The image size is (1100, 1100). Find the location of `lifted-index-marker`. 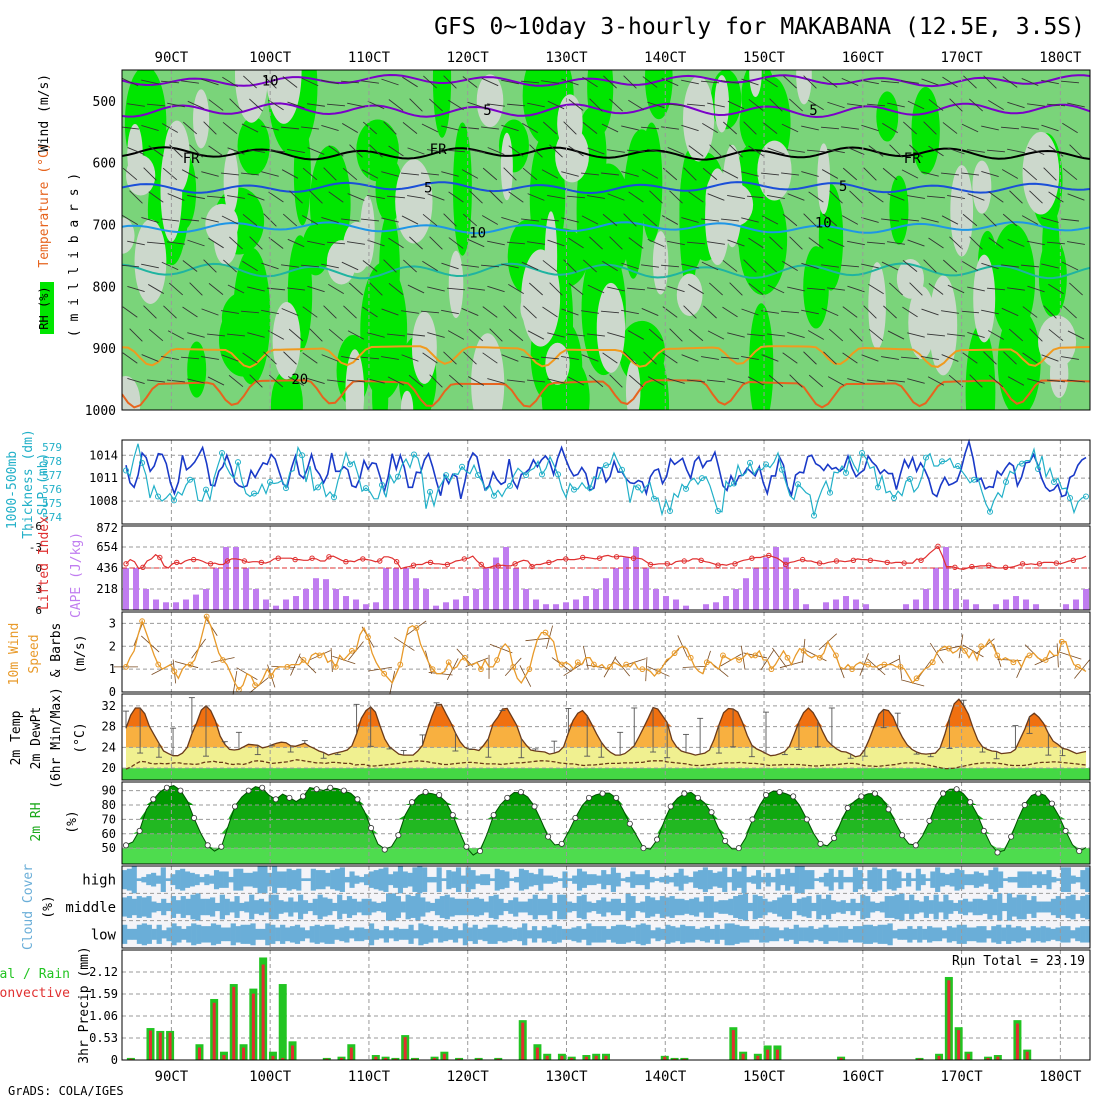

lifted-index-marker is located at coordinates (786, 564).